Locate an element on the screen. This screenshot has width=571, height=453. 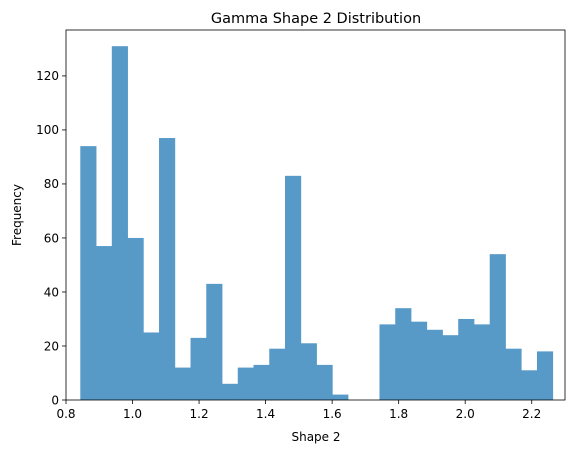
chart-title: Gamma Shape 2 Distribution is located at coordinates (316, 19).